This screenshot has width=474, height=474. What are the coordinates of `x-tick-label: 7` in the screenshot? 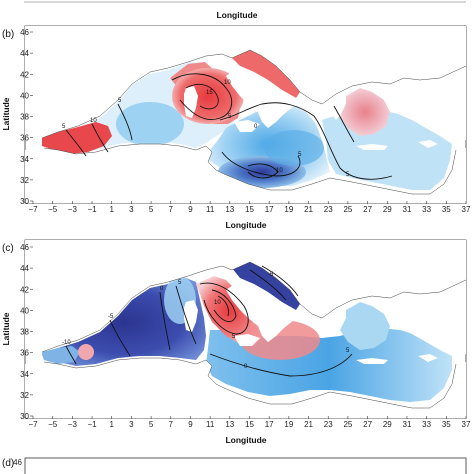 It's located at (171, 209).